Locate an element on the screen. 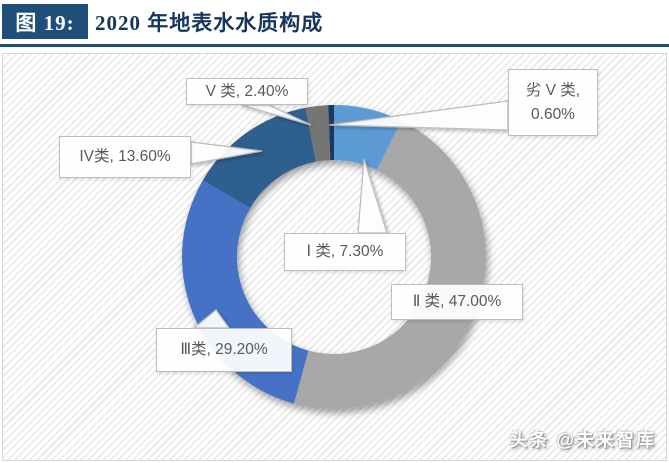  data-label-text: IV类, 13.60% is located at coordinates (125, 156).